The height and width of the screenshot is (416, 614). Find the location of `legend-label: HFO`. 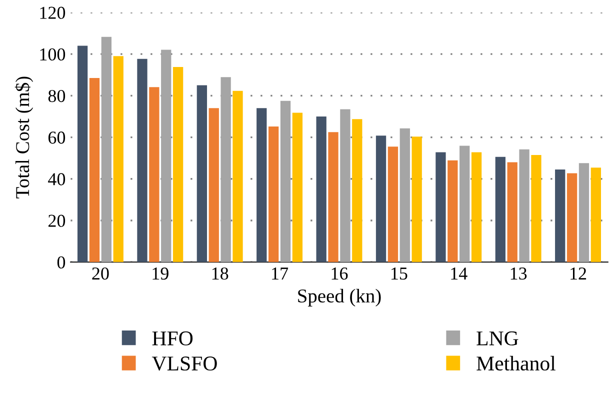

legend-label: HFO is located at coordinates (172, 338).